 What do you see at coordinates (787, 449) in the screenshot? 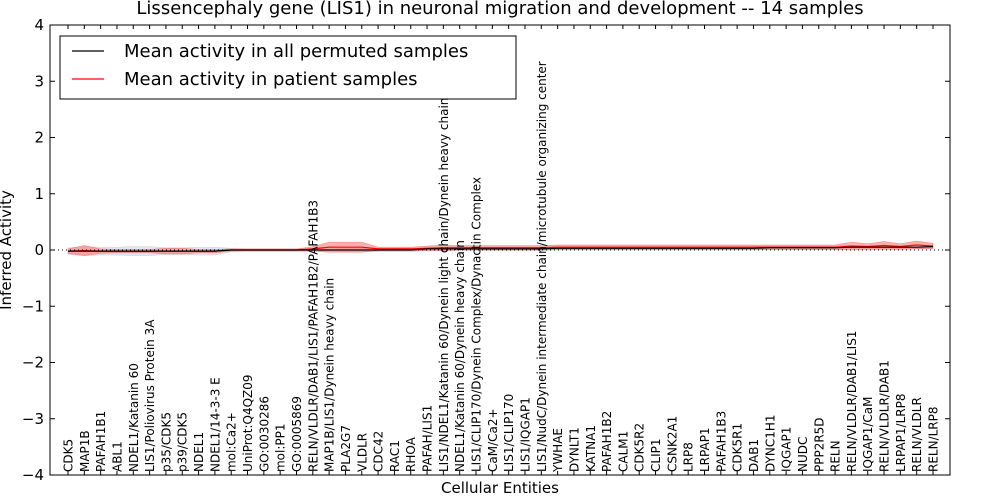
I see `x-tick-label: IQGAP1` at bounding box center [787, 449].